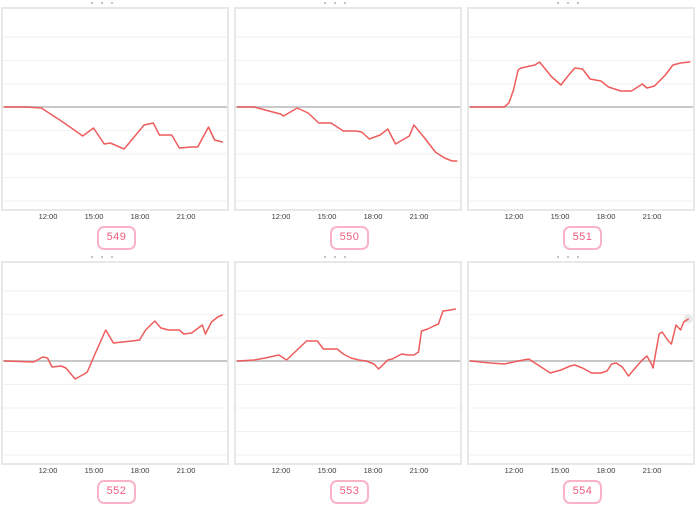 The width and height of the screenshot is (700, 508). I want to click on chart-id-badge: 552, so click(116, 492).